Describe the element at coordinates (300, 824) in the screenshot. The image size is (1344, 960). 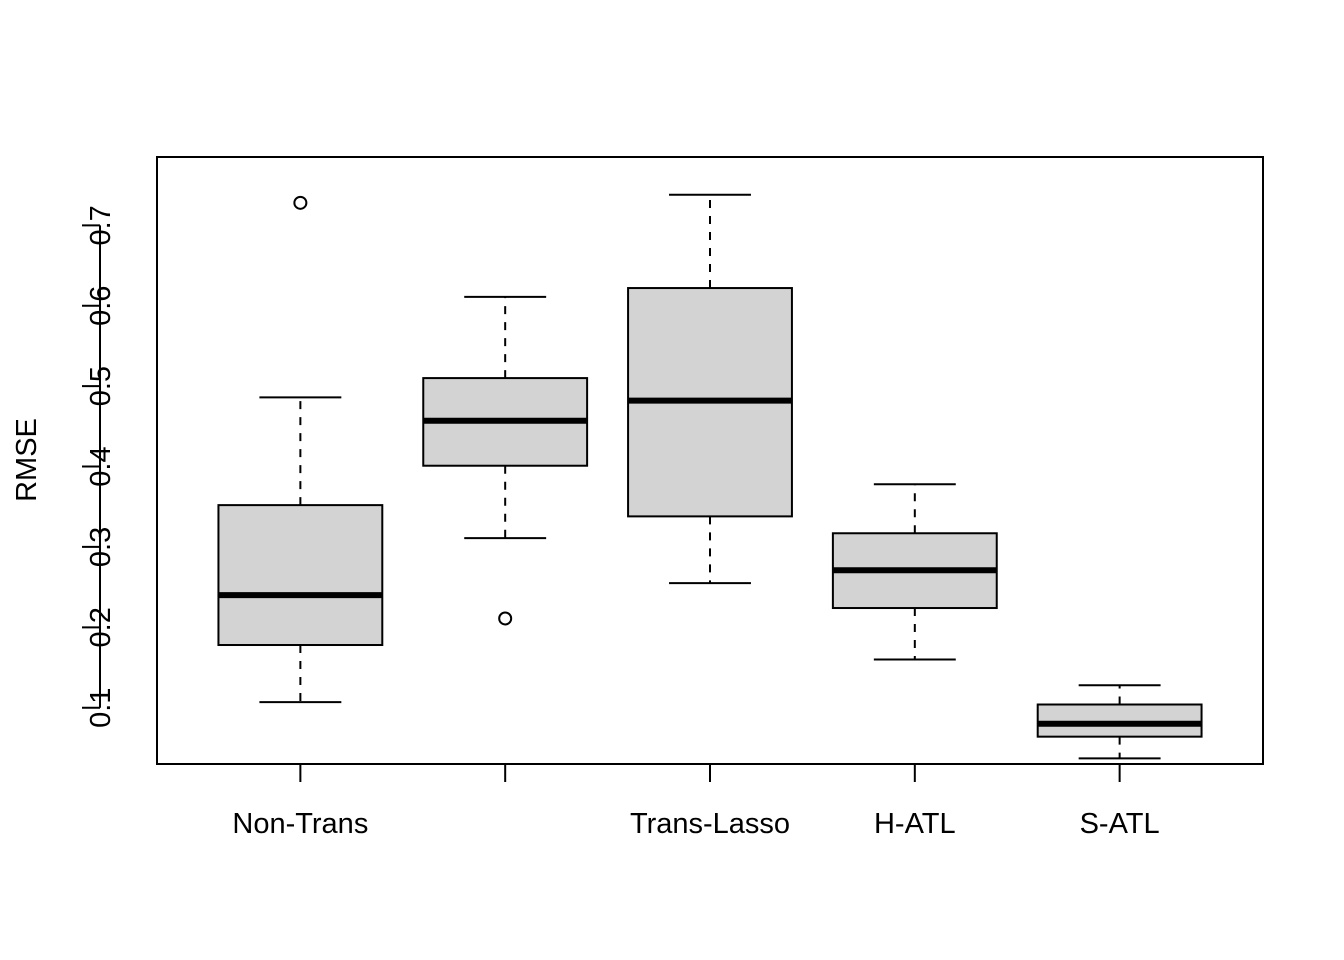
I see `x-tick-label: Non-Trans` at that location.